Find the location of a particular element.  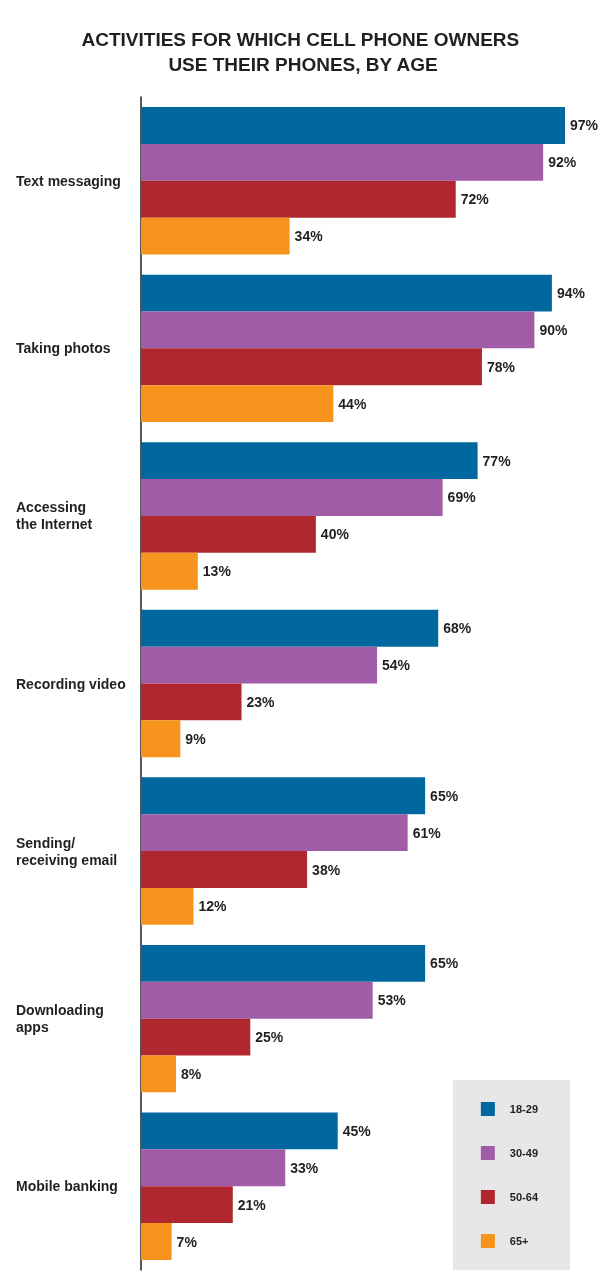

data-label: 44% is located at coordinates (352, 403).